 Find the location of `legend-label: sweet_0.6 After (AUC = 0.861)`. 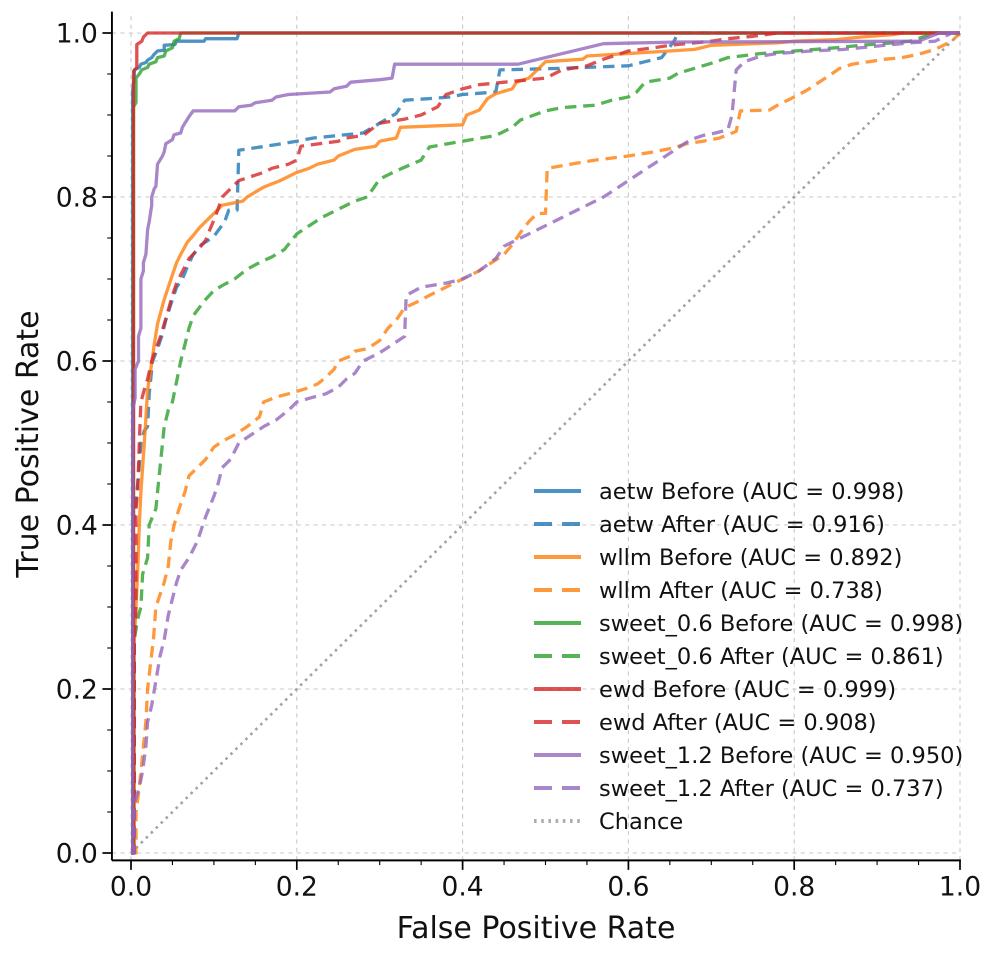

legend-label: sweet_0.6 After (AUC = 0.861) is located at coordinates (771, 657).